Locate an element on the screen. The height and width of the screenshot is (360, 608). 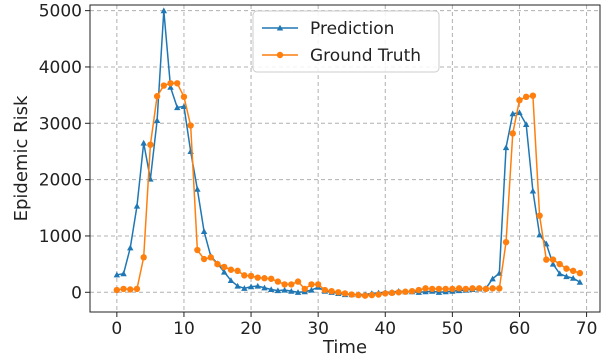
y-tick-label: 4000 is located at coordinates (60, 68).